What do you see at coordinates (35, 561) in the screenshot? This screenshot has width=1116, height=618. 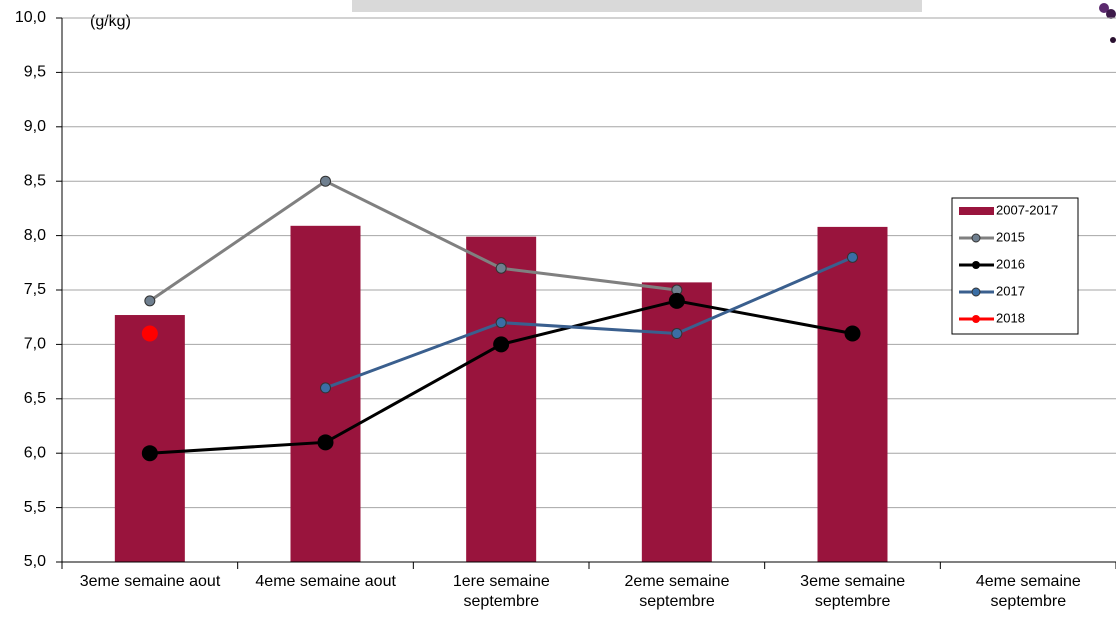 I see `y-tick-label: 5,0` at bounding box center [35, 561].